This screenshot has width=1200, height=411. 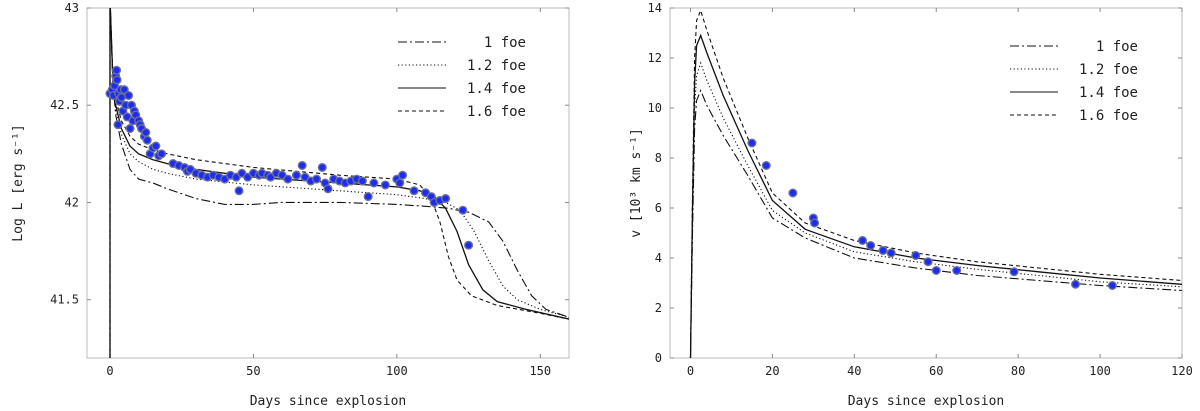 What do you see at coordinates (1074, 81) in the screenshot?
I see `right-legend: 1 foe 1.2 foe 1.4 foe 1.6 foe` at bounding box center [1074, 81].